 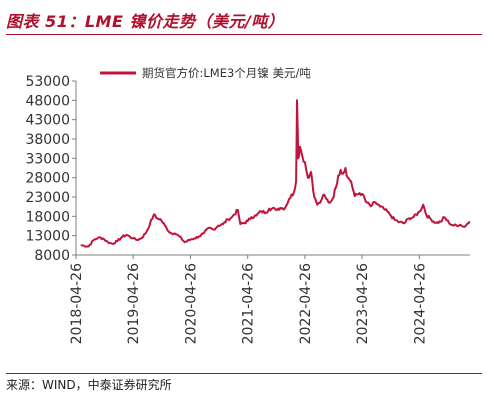 I want to click on y-tick-label: 33000, so click(x=47, y=159).